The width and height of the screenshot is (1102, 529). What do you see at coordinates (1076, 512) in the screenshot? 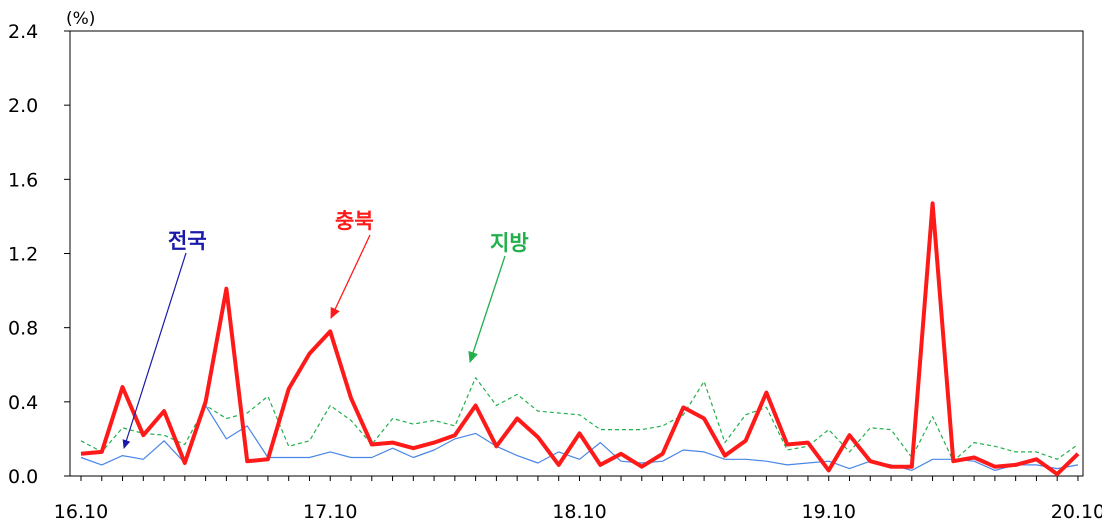
I see `x-tick-label: 20.10` at bounding box center [1076, 512].